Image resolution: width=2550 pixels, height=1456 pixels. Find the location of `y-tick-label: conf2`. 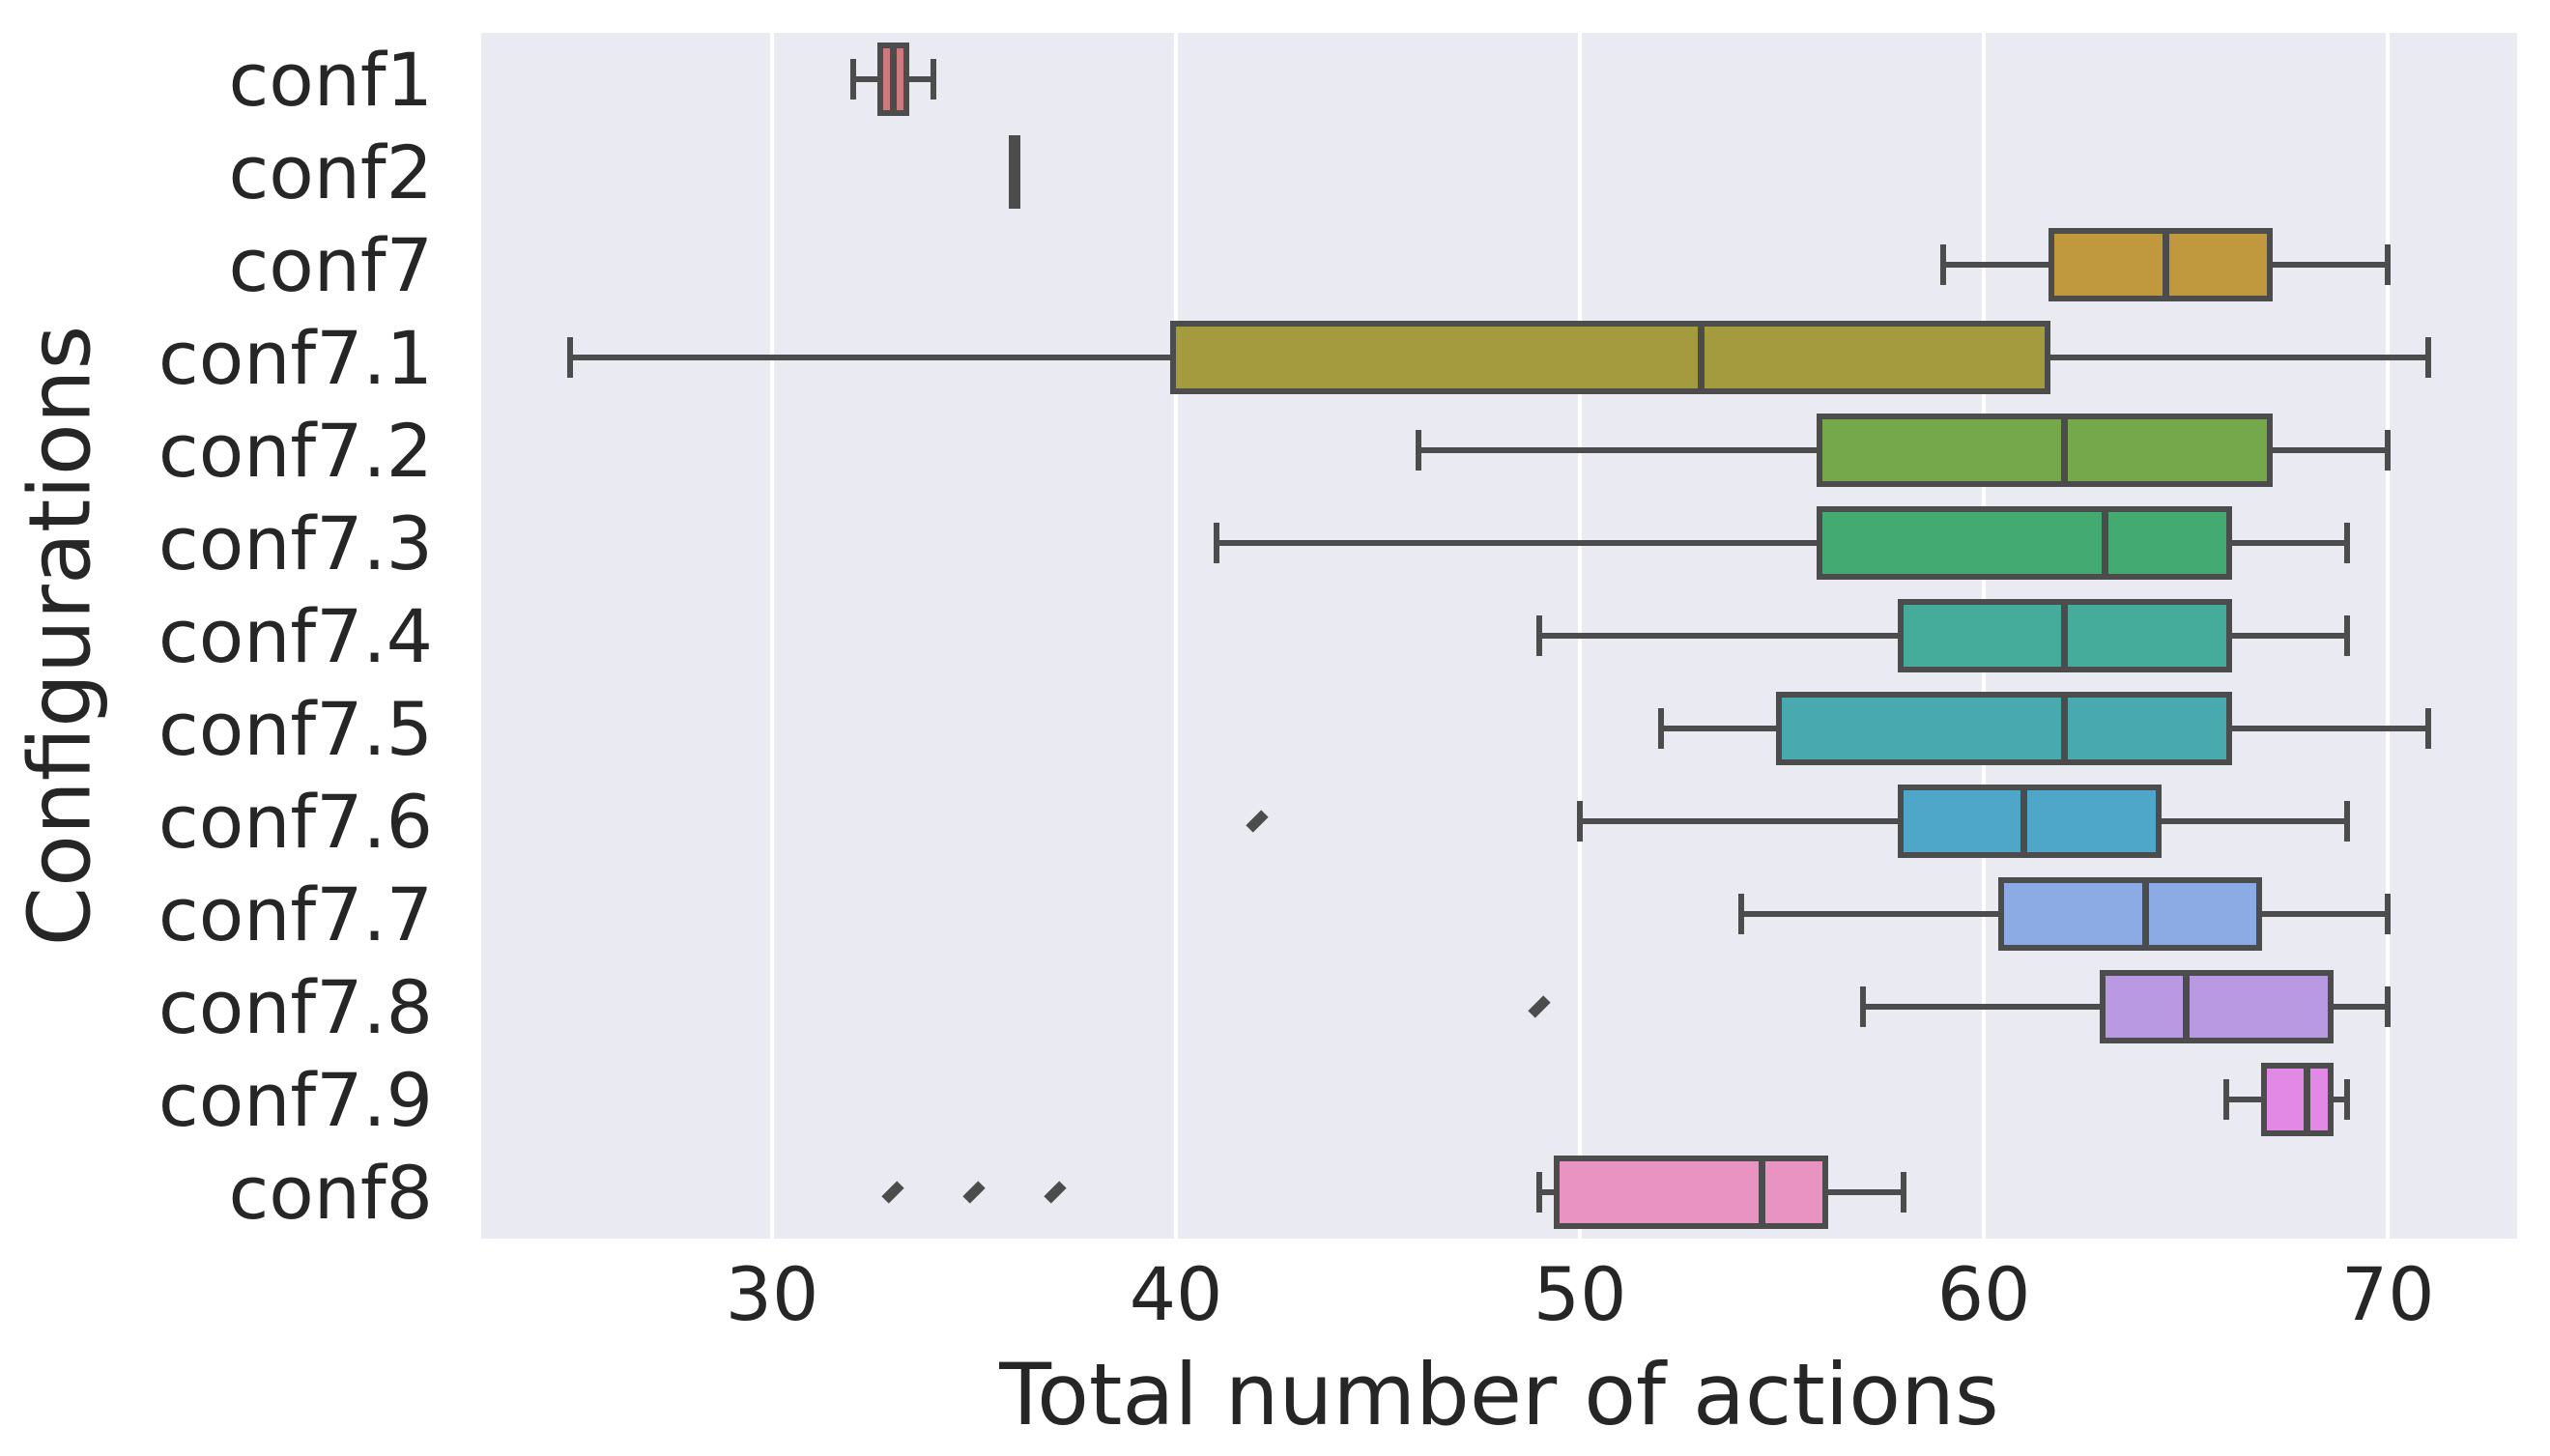

y-tick-label: conf2 is located at coordinates (331, 171).